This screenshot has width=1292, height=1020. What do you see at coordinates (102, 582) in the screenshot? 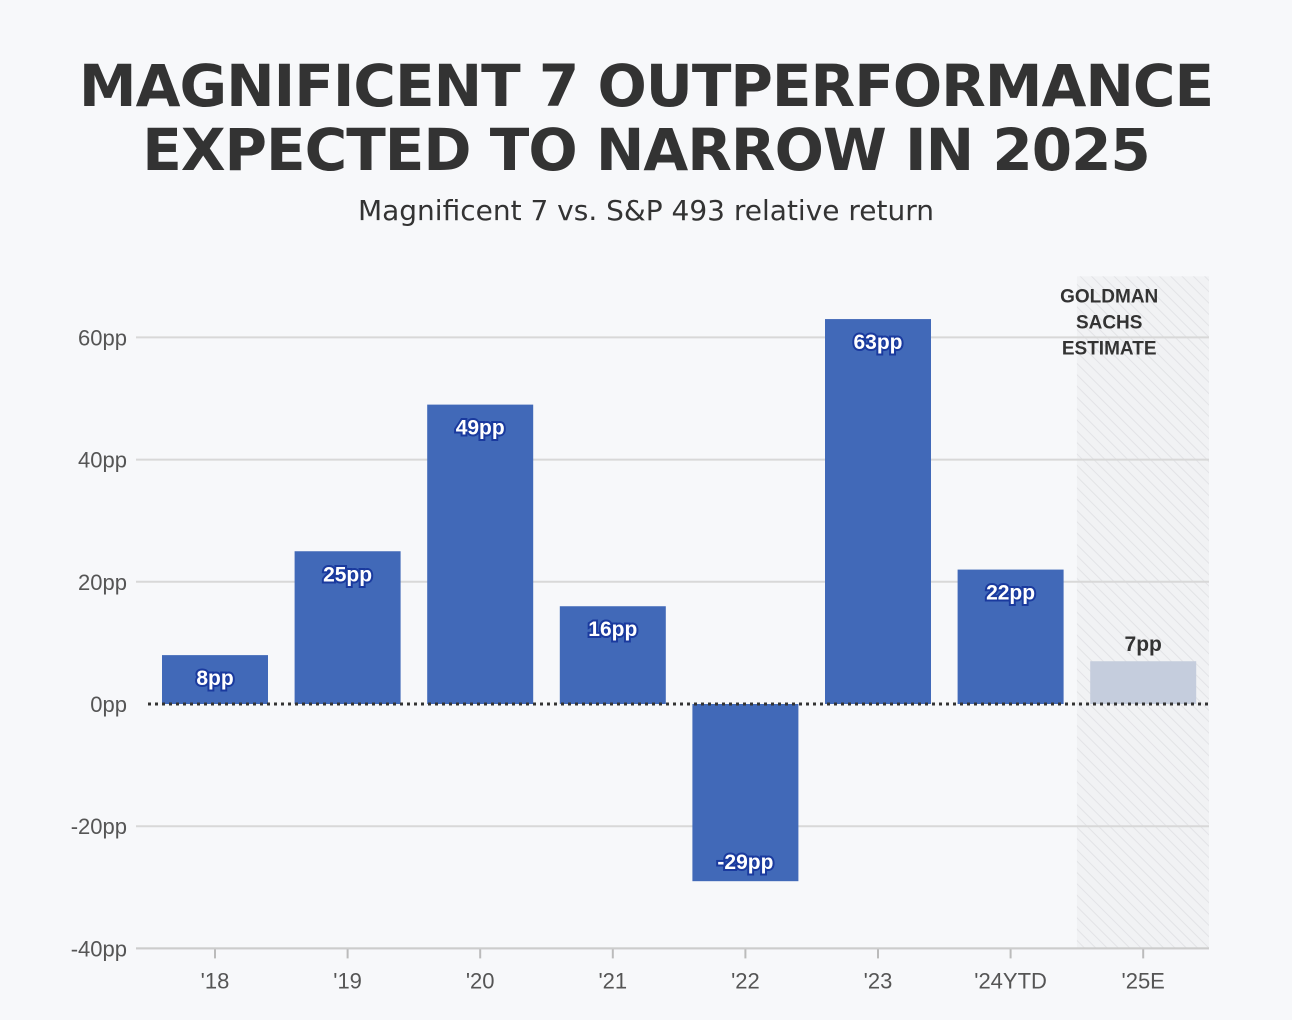
I see `y-tick-label: 20pp` at bounding box center [102, 582].